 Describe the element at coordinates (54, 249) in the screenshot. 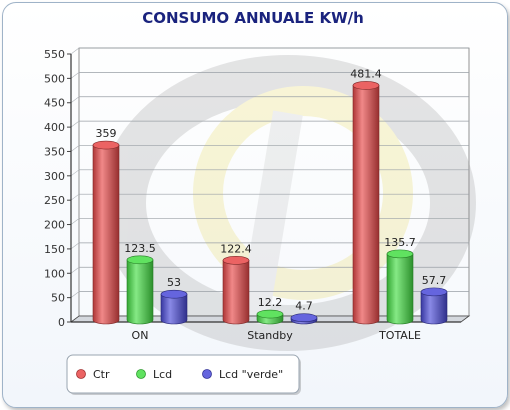

I see `y-tick-label: 150` at that location.